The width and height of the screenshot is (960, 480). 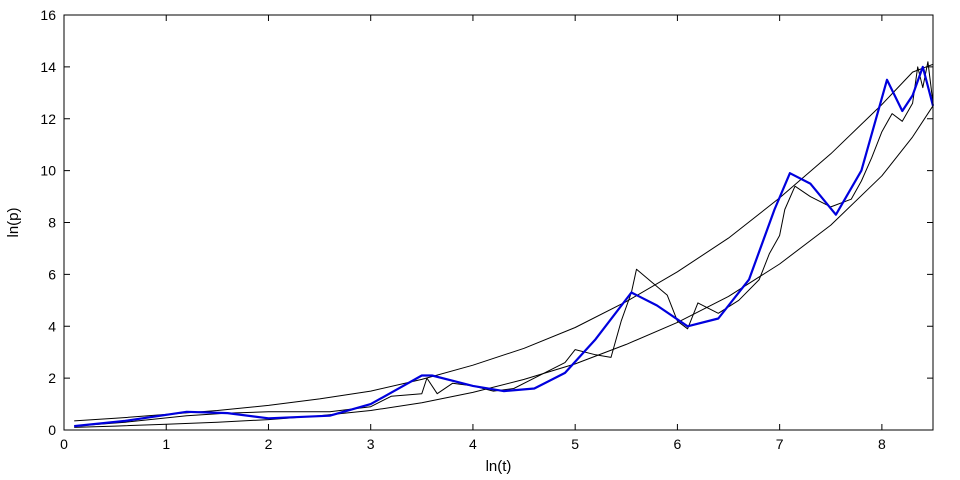 I want to click on x-tick-label: 7, so click(x=780, y=444).